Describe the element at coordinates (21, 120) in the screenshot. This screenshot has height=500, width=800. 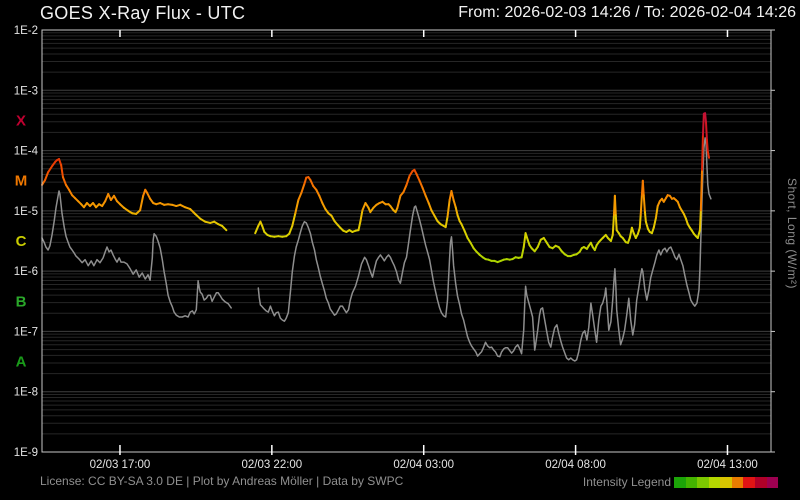
I see `class-letter-x: X` at that location.